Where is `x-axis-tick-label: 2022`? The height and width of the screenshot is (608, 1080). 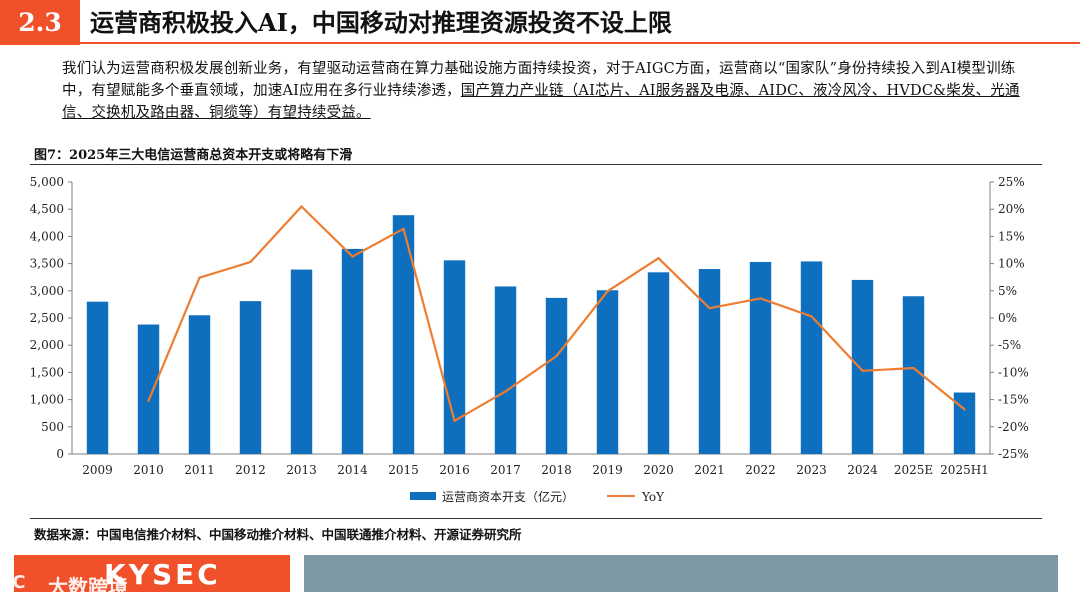
x-axis-tick-label: 2022 is located at coordinates (760, 470).